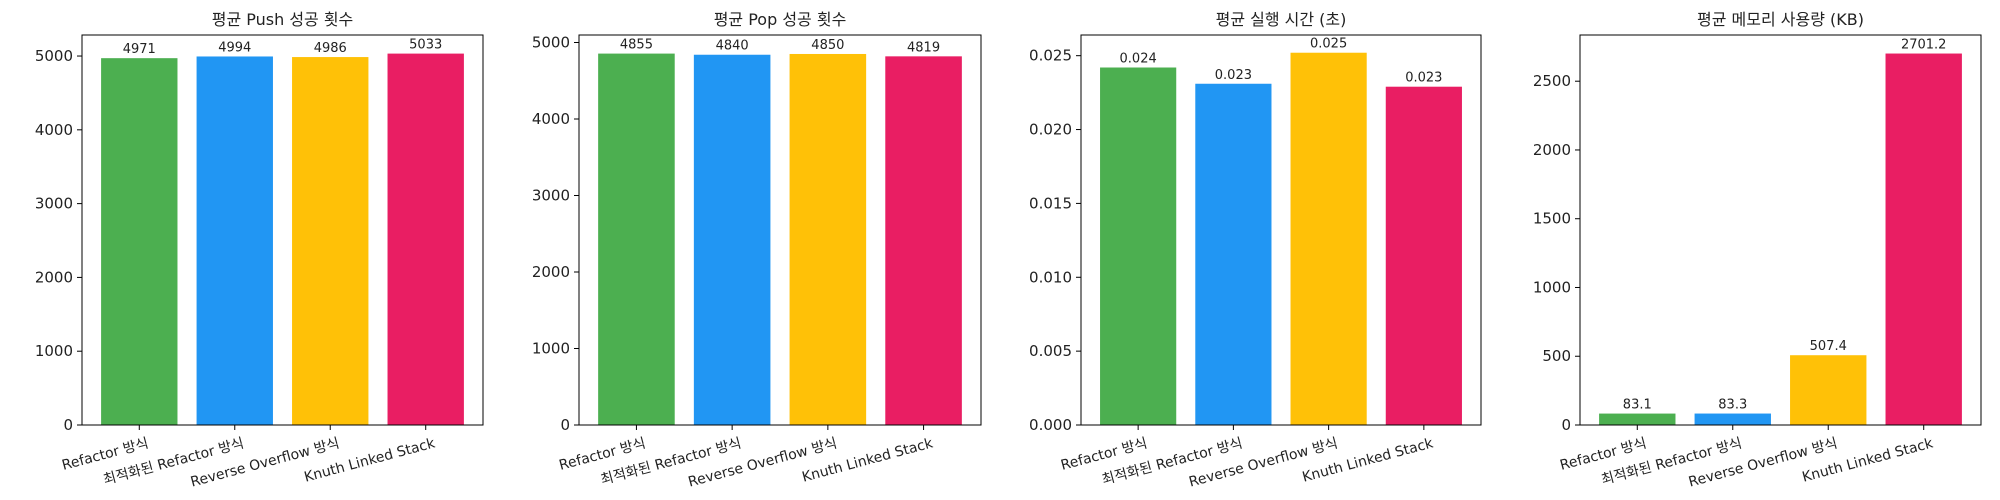 The width and height of the screenshot is (2000, 500). What do you see at coordinates (1050, 130) in the screenshot?
I see `y-tick-label: 0.020` at bounding box center [1050, 130].